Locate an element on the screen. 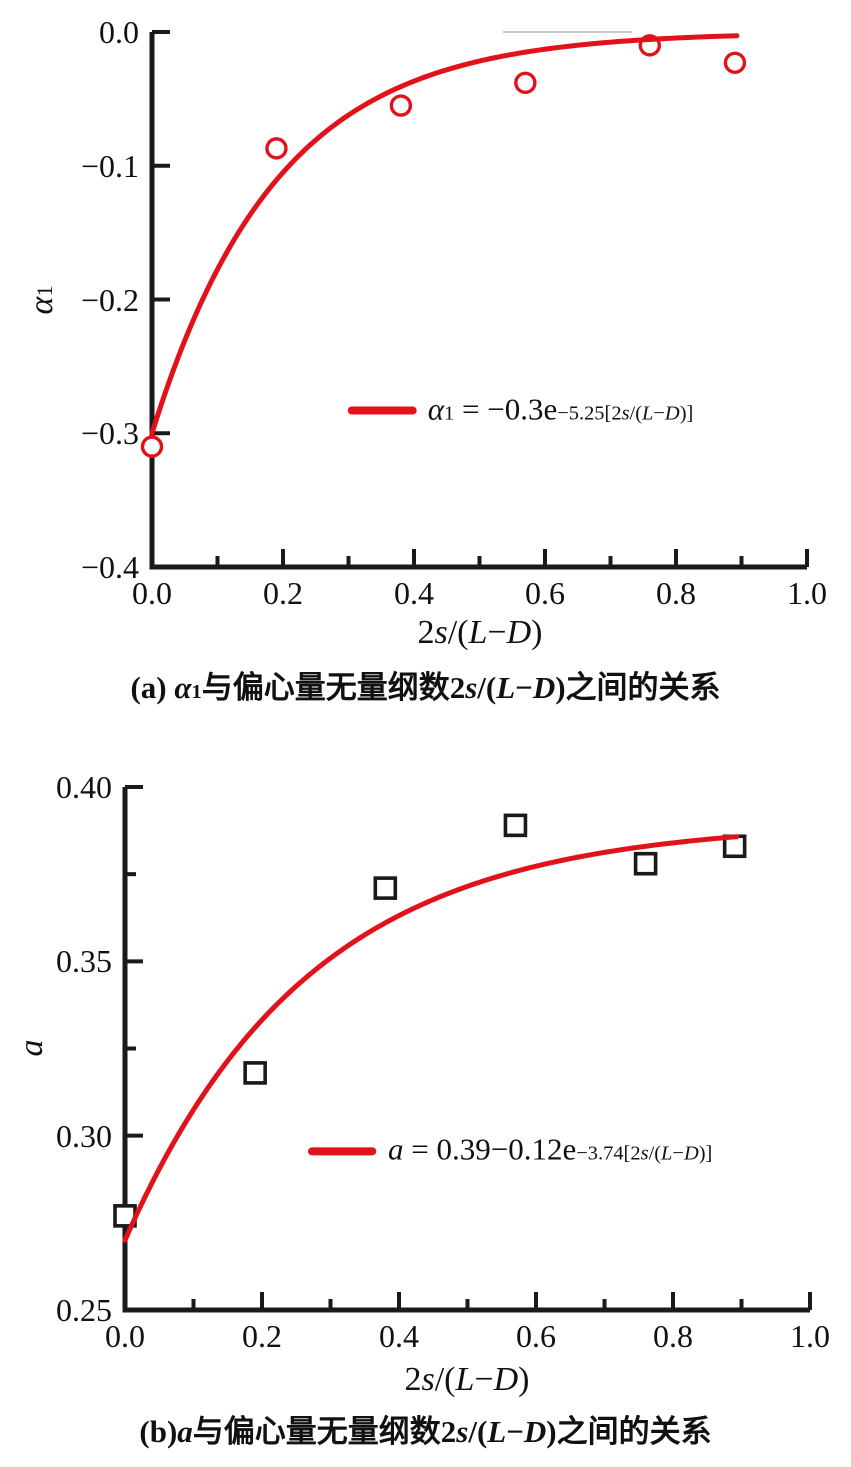 The height and width of the screenshot is (1467, 851). text-segment: −3.74[2 is located at coordinates (608, 1153).